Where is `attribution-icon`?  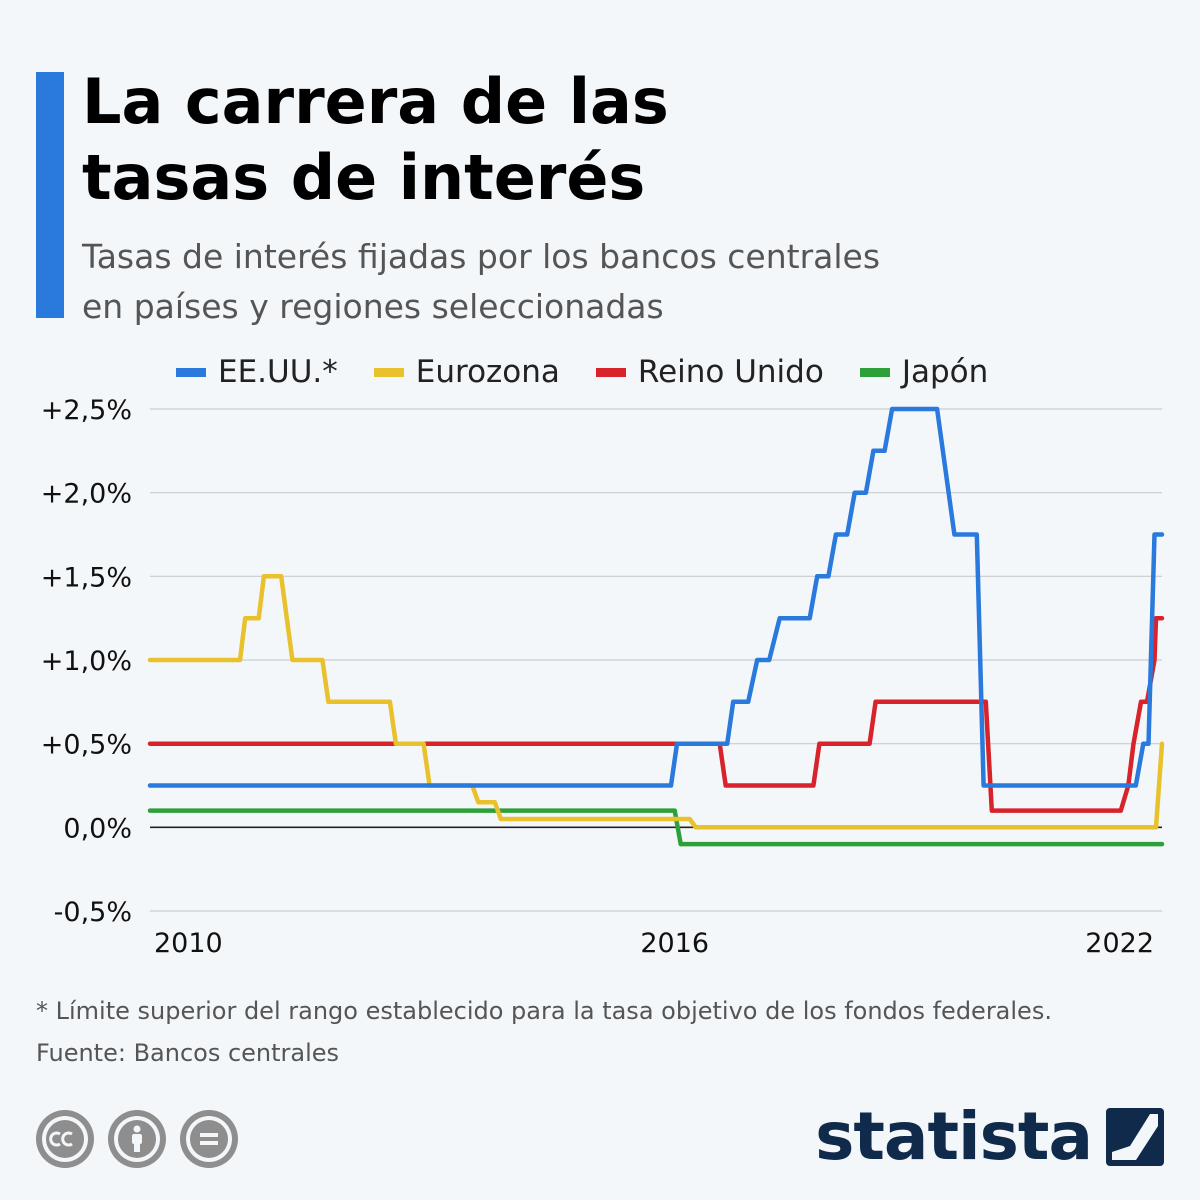 attribution-icon is located at coordinates (137, 1139).